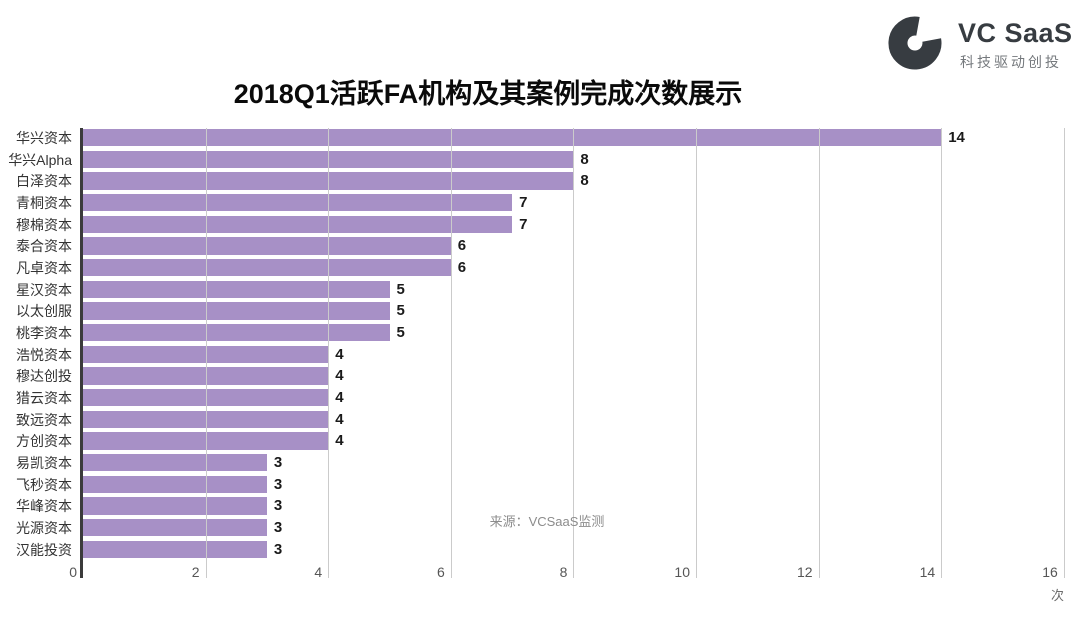  Describe the element at coordinates (44, 268) in the screenshot. I see `category-label: 凡卓资本` at that location.